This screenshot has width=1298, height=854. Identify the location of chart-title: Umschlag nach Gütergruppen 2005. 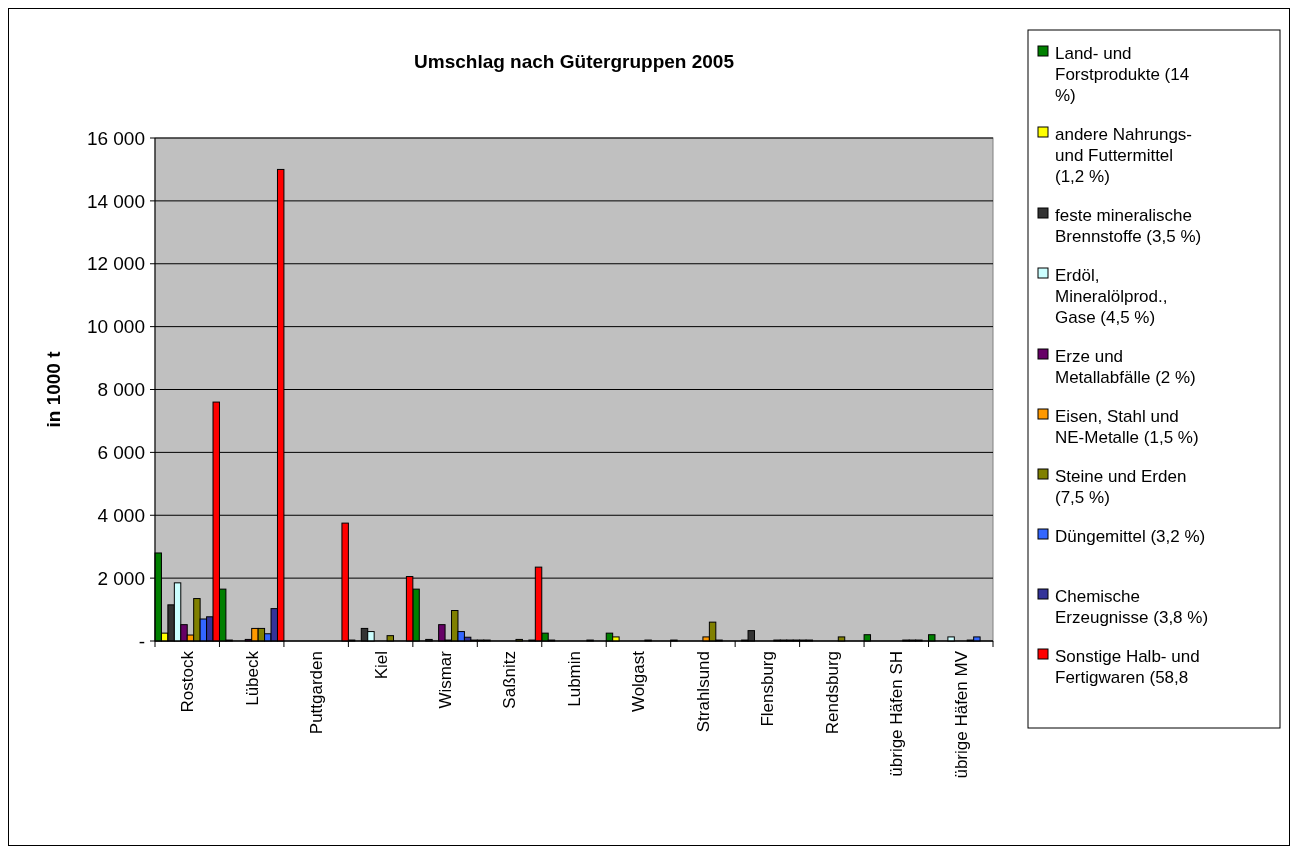
(574, 61).